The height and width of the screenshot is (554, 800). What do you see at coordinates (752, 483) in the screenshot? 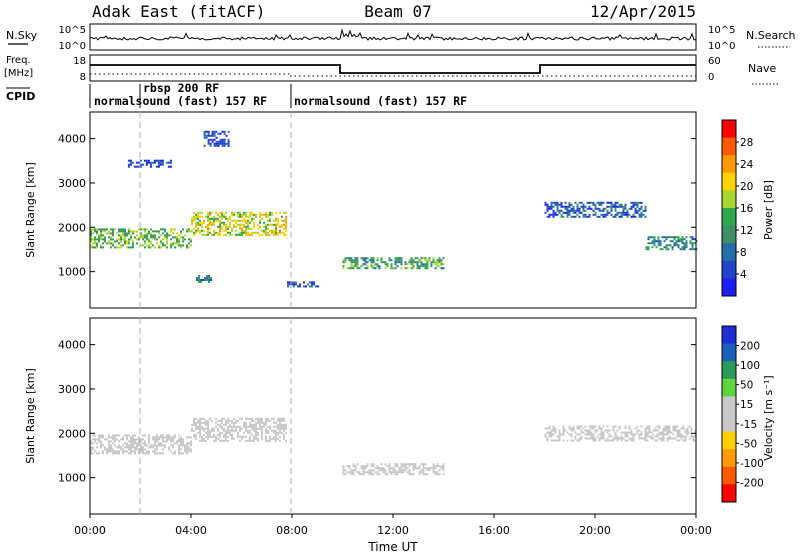
I see `colorbar-tick-label: -200` at bounding box center [752, 483].